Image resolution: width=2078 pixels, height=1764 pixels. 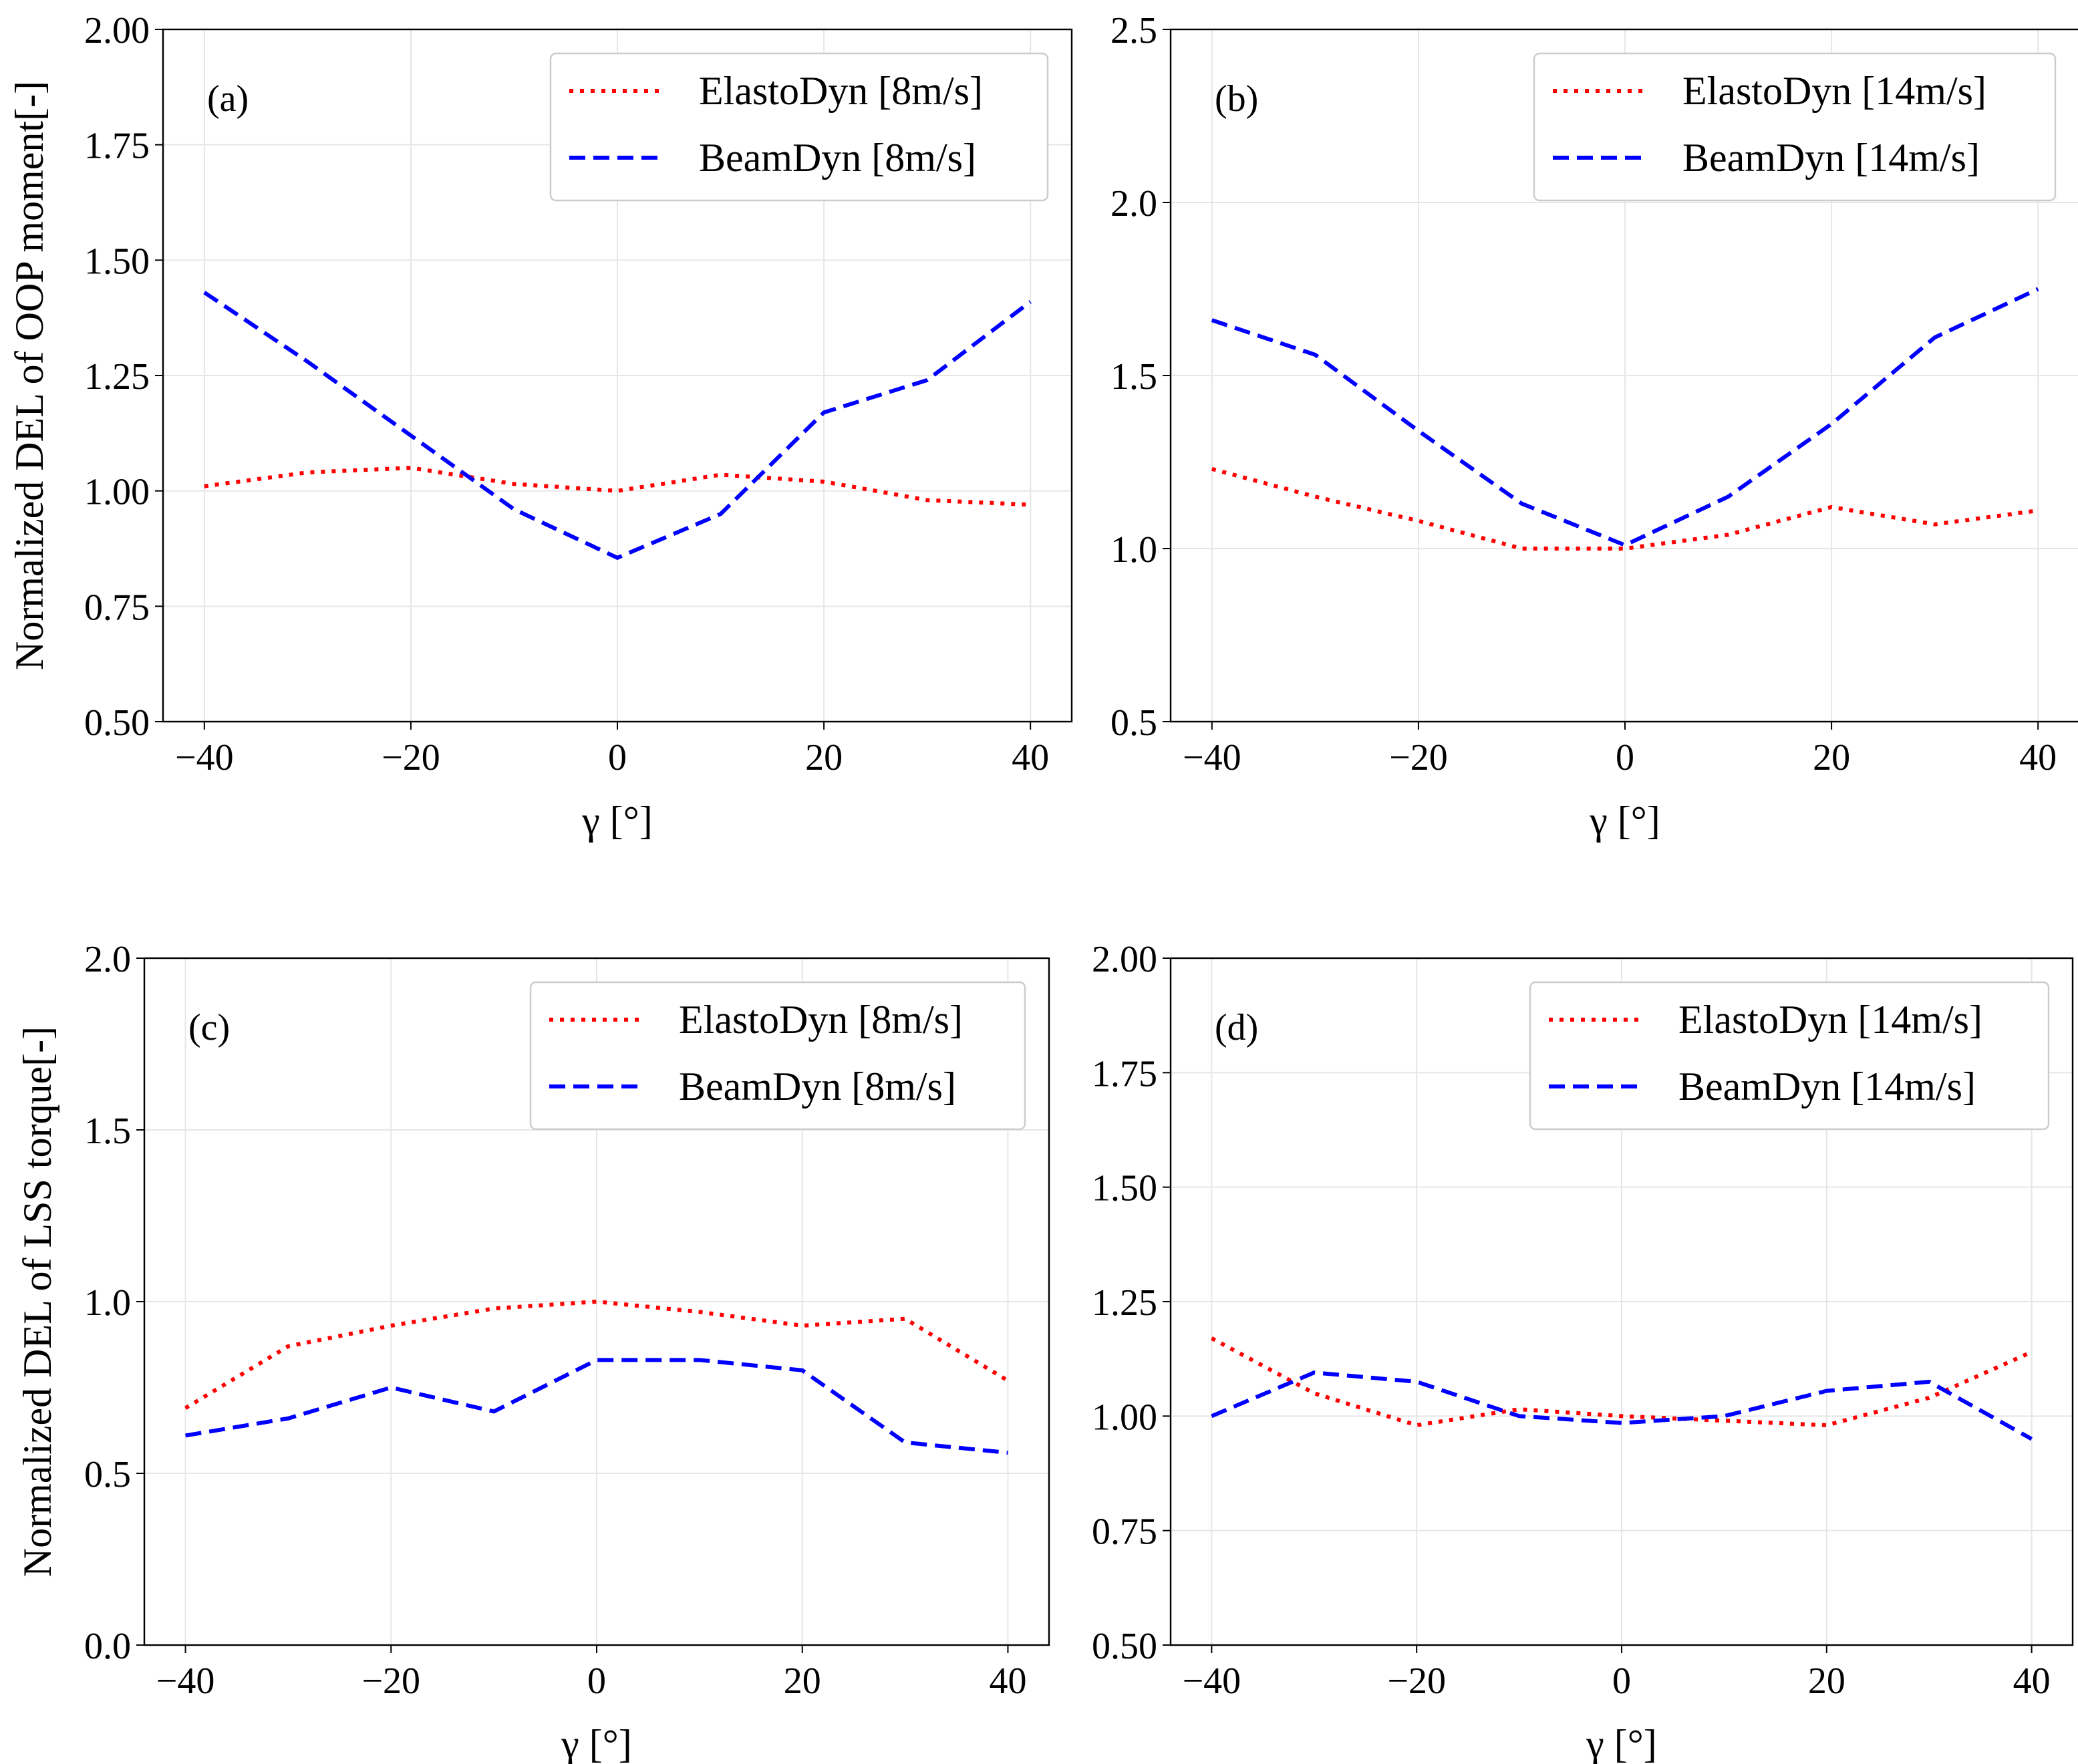 I want to click on panel-label: (c), so click(x=209, y=1027).